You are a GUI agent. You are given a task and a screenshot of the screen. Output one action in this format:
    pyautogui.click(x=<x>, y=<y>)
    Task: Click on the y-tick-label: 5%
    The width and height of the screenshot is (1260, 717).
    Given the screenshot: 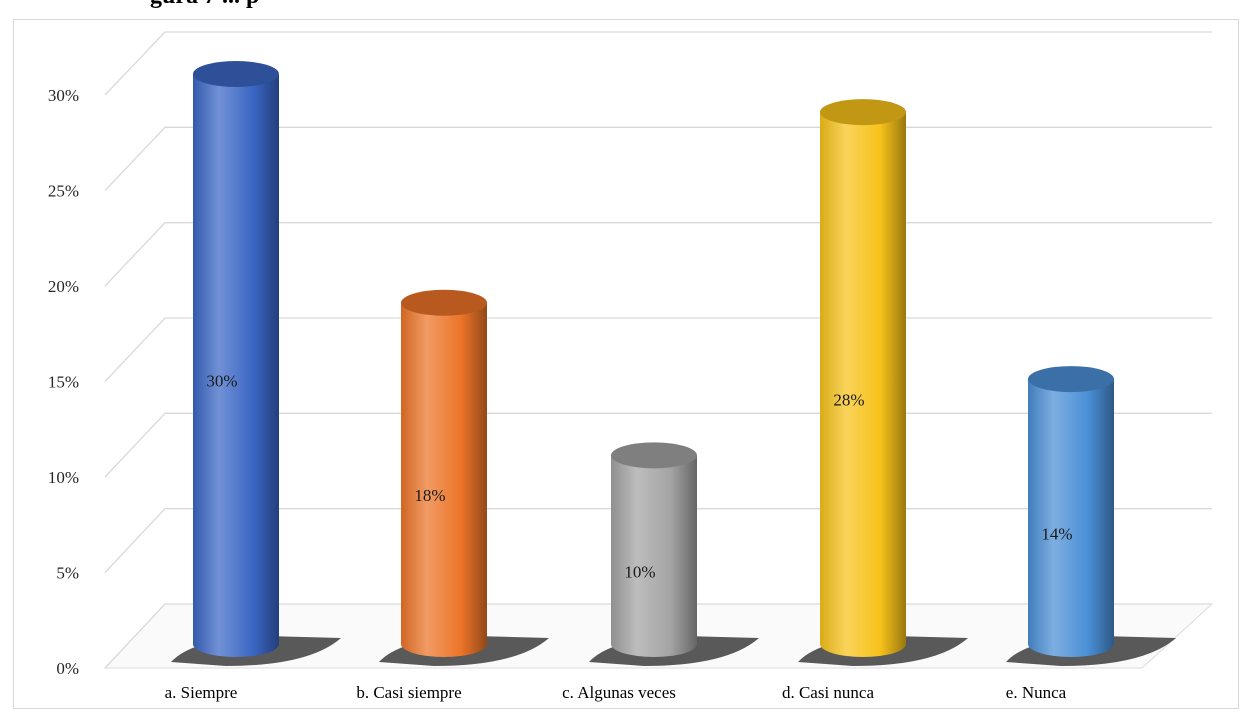 What is the action you would take?
    pyautogui.click(x=67, y=573)
    